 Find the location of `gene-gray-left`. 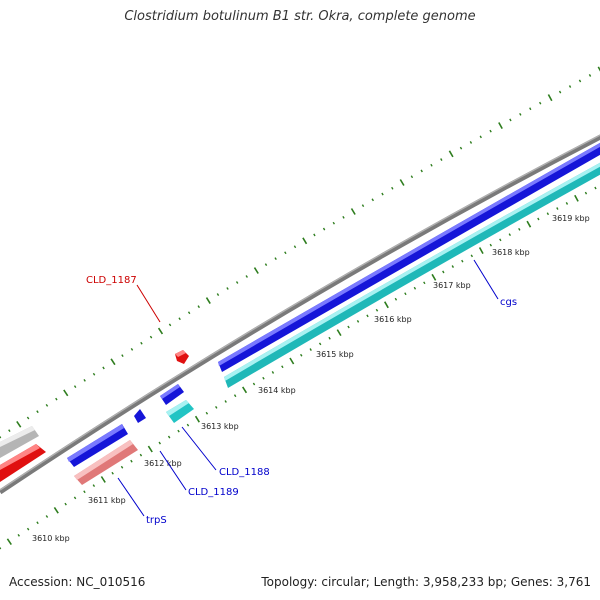

gene-gray-left is located at coordinates (19, 442).